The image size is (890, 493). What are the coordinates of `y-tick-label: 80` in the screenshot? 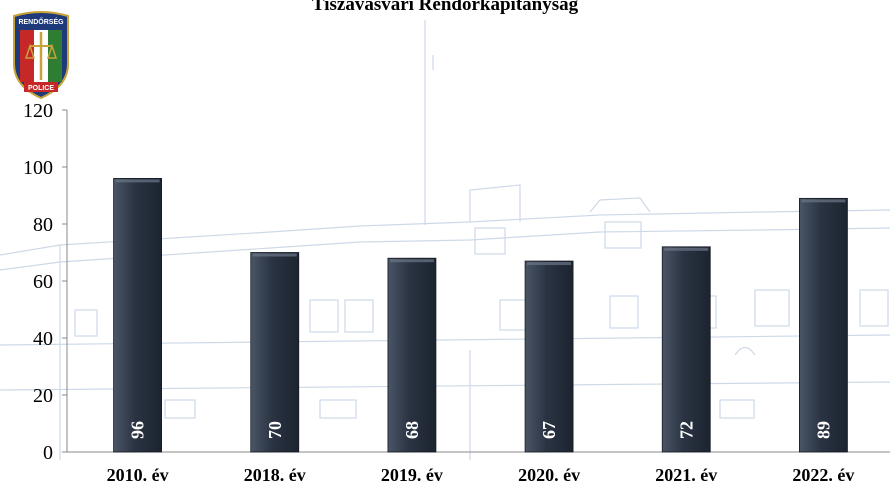 It's located at (43, 225).